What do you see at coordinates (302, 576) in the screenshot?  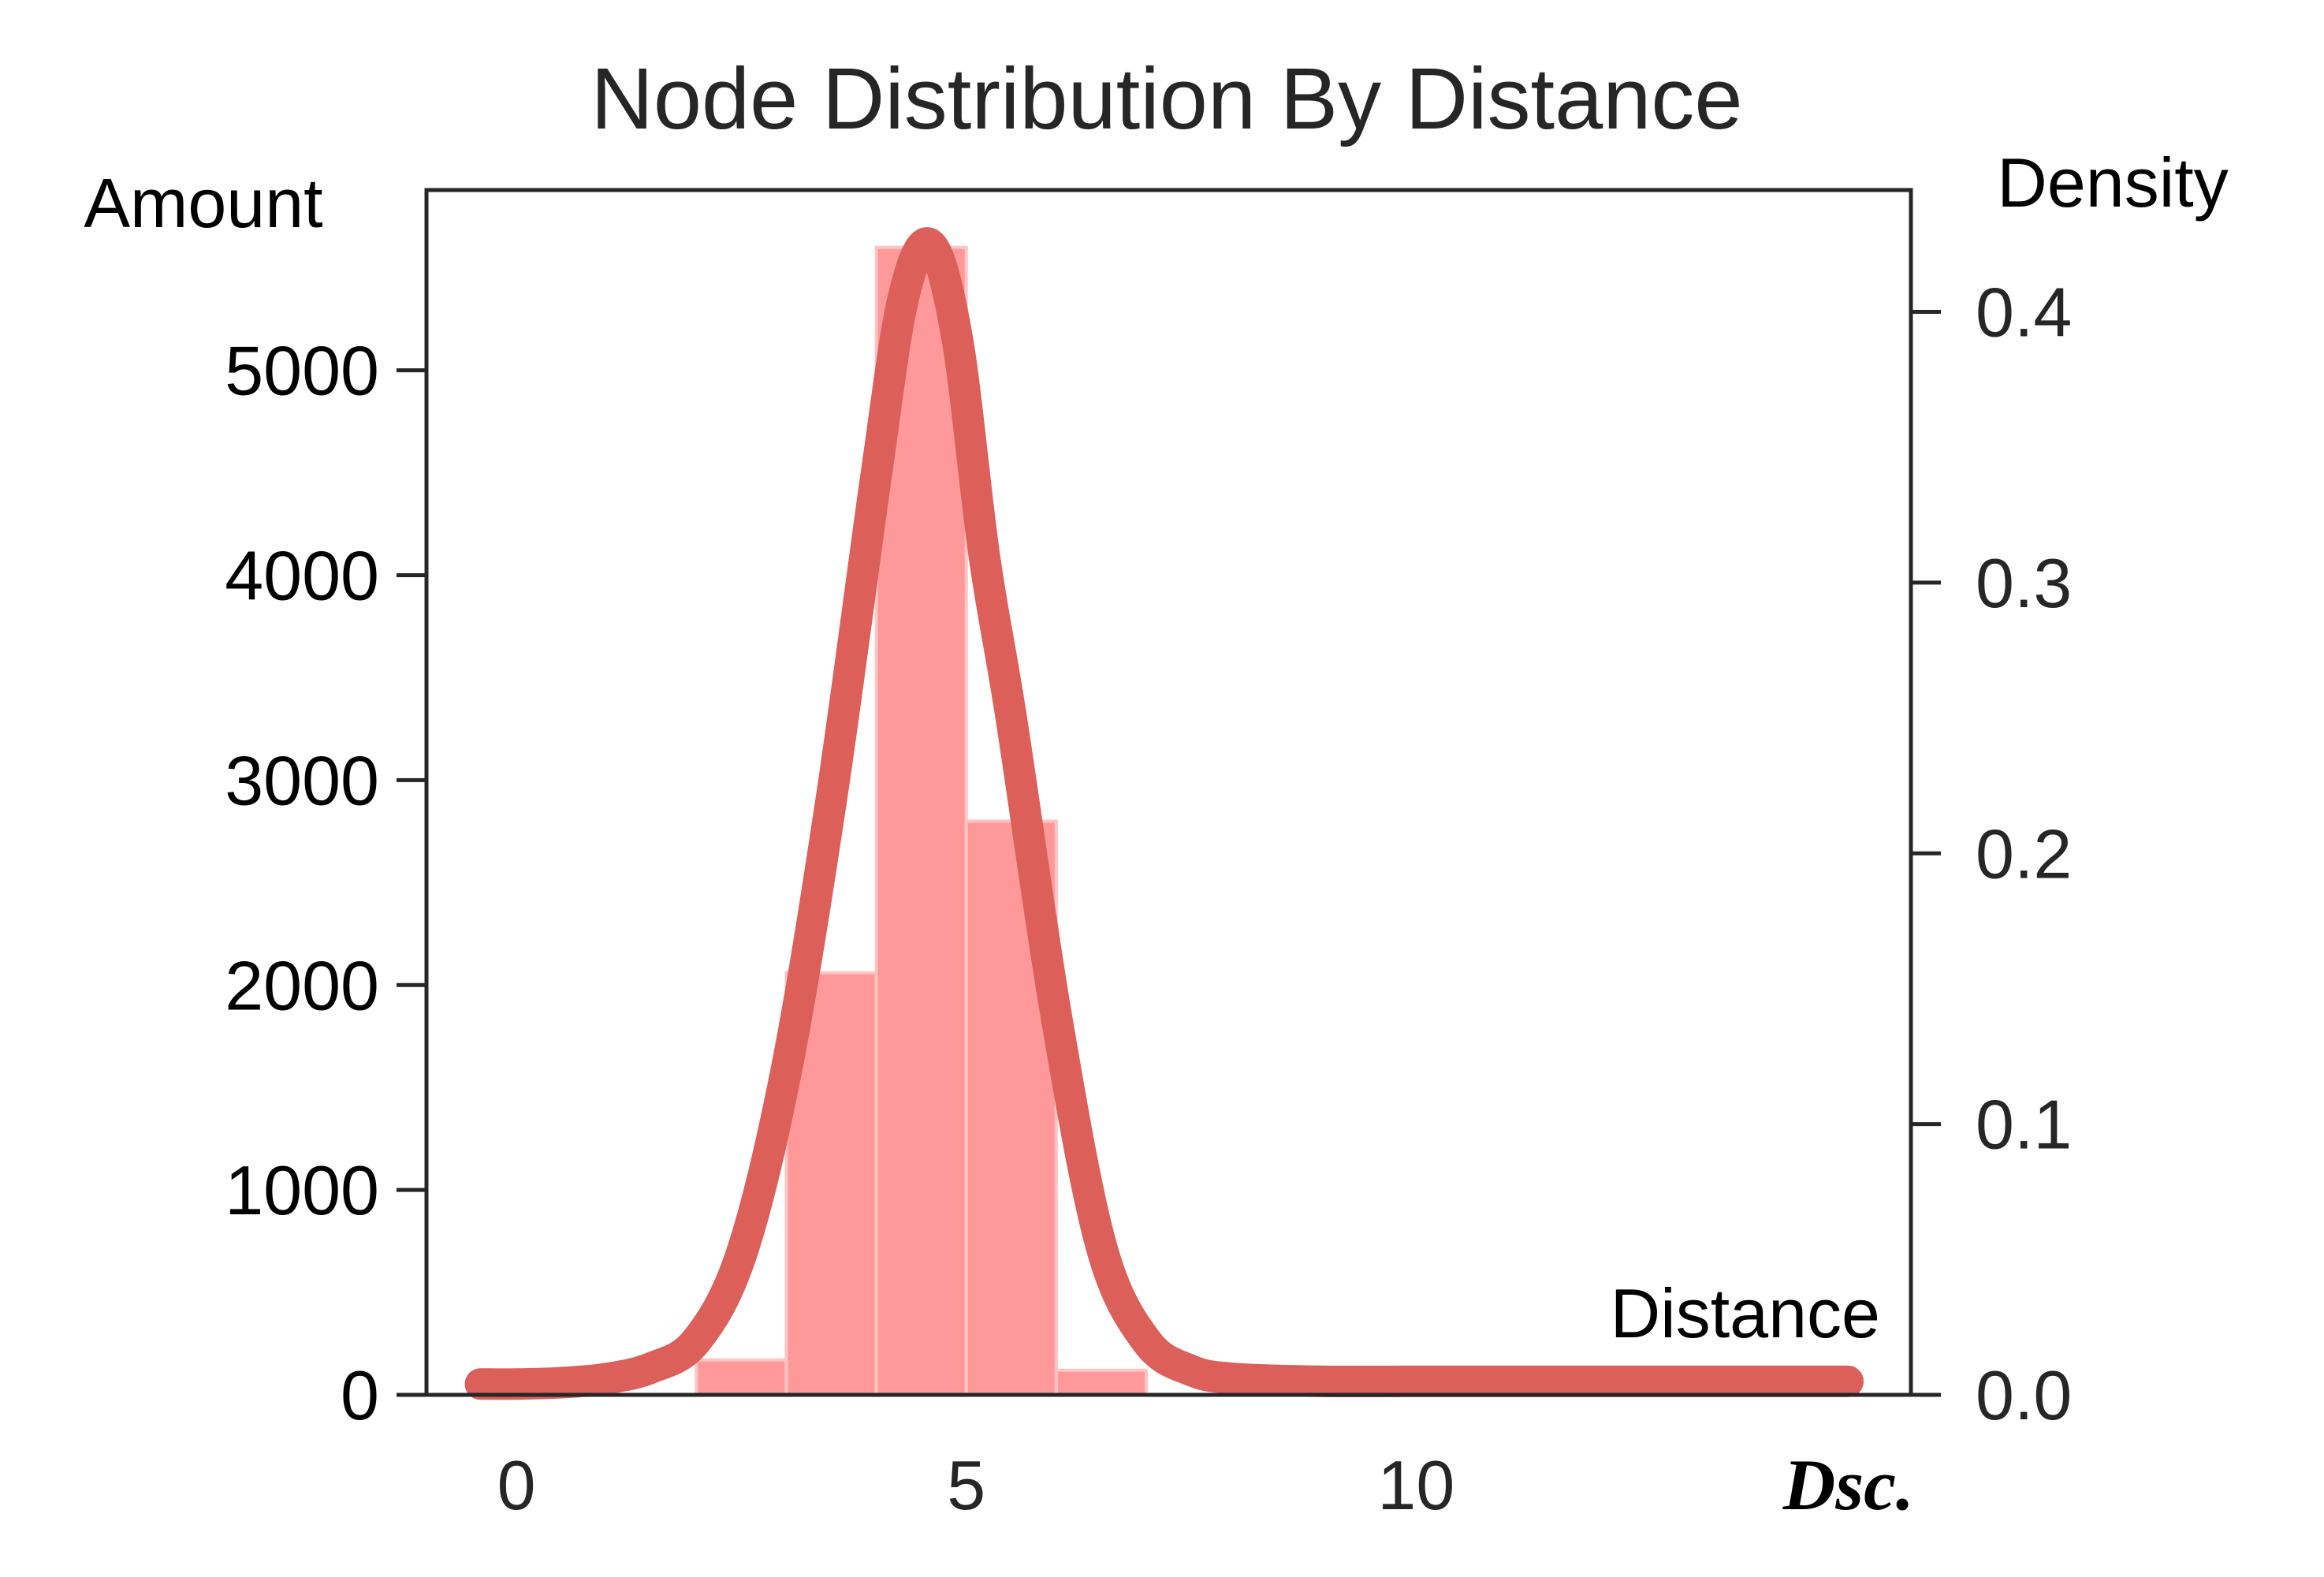 I see `left-tick-label: 4000` at bounding box center [302, 576].